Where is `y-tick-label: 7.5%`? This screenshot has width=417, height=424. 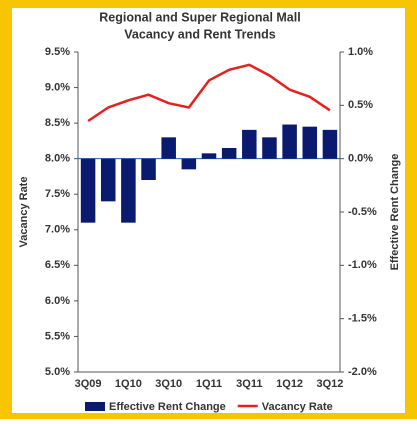 y-tick-label: 7.5% is located at coordinates (57, 194).